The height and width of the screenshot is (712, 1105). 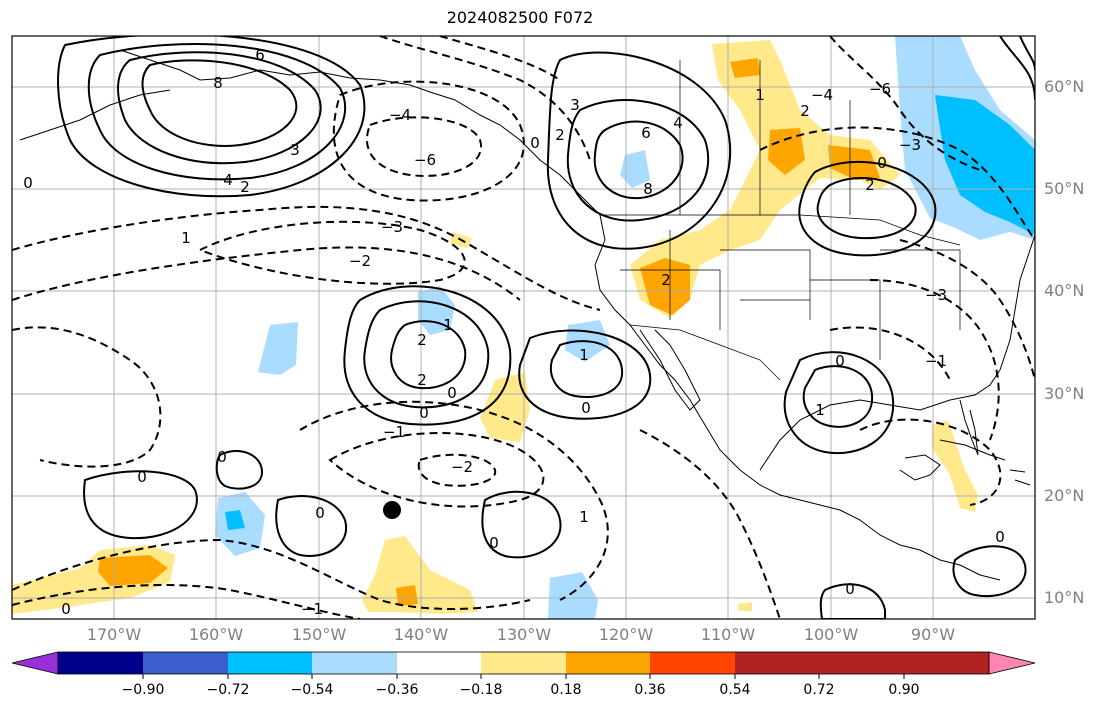 What do you see at coordinates (228, 180) in the screenshot?
I see `contour-label: 4` at bounding box center [228, 180].